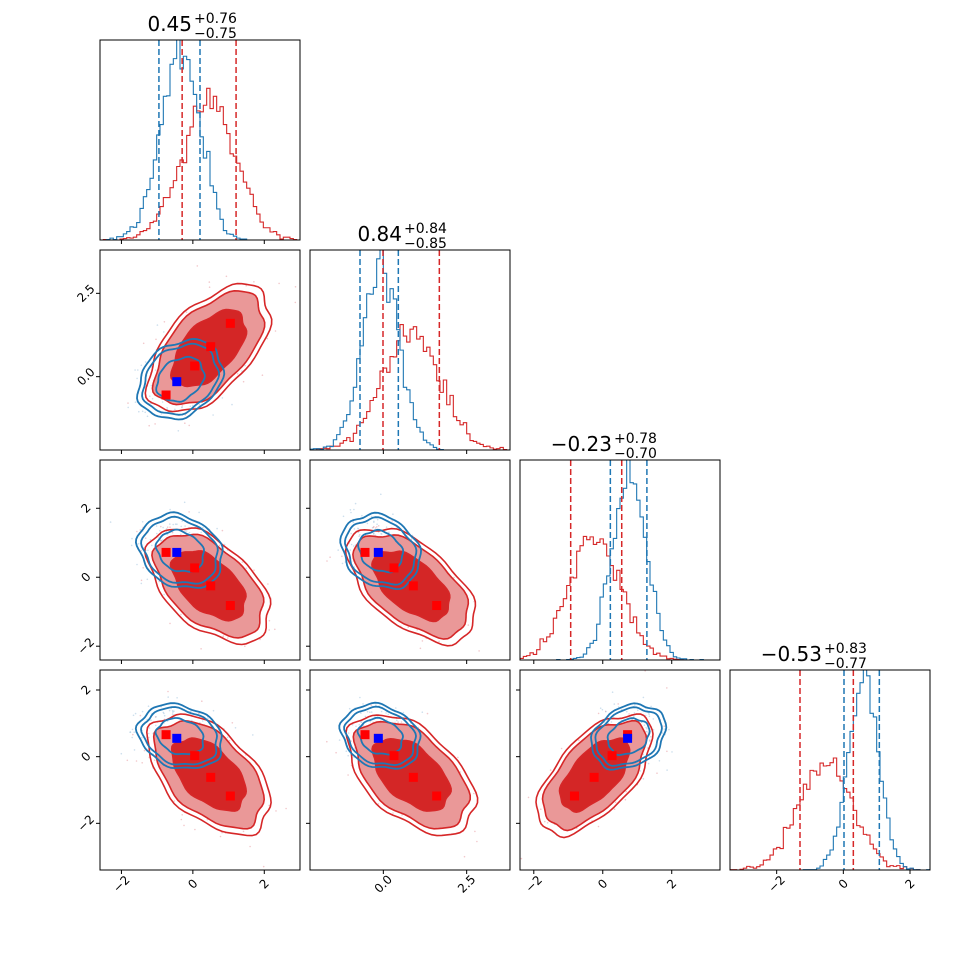 This screenshot has width=970, height=970. What do you see at coordinates (466, 883) in the screenshot?
I see `x-tick-label: 2.5` at bounding box center [466, 883].